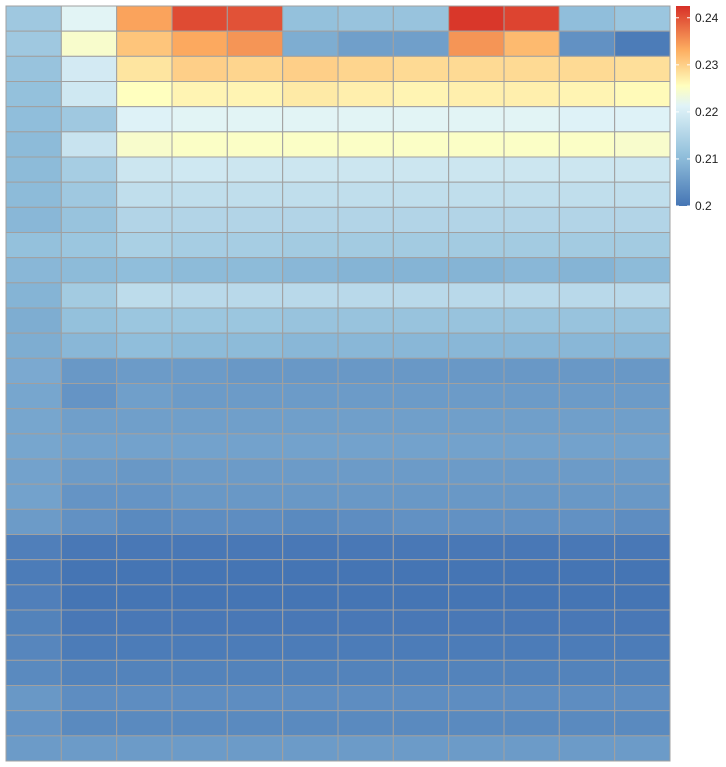 The width and height of the screenshot is (726, 767). Describe the element at coordinates (255, 698) in the screenshot. I see `heatmap-cell-r28-c5` at that location.